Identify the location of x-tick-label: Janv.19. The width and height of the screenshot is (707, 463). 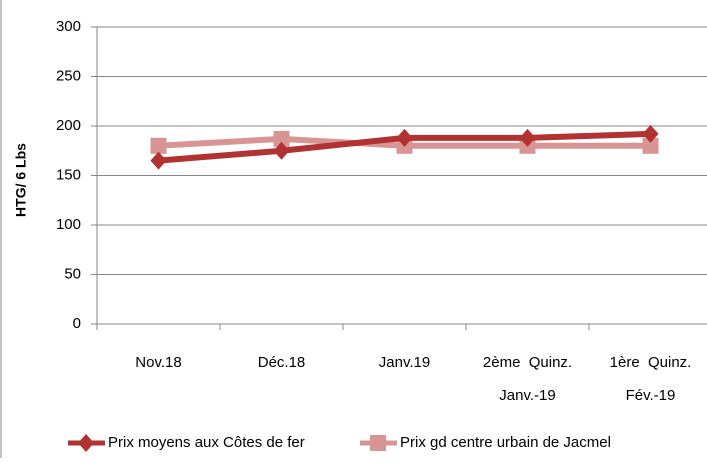
(404, 362).